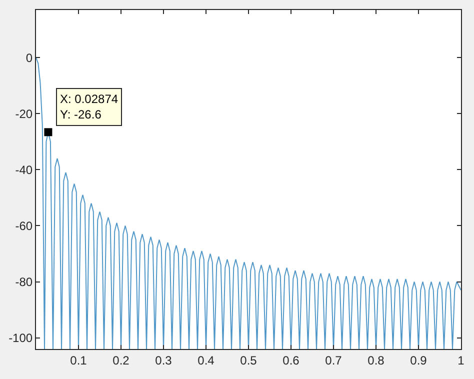 This screenshot has height=379, width=474. Describe the element at coordinates (206, 360) in the screenshot. I see `x-tick-label: 0.4` at that location.